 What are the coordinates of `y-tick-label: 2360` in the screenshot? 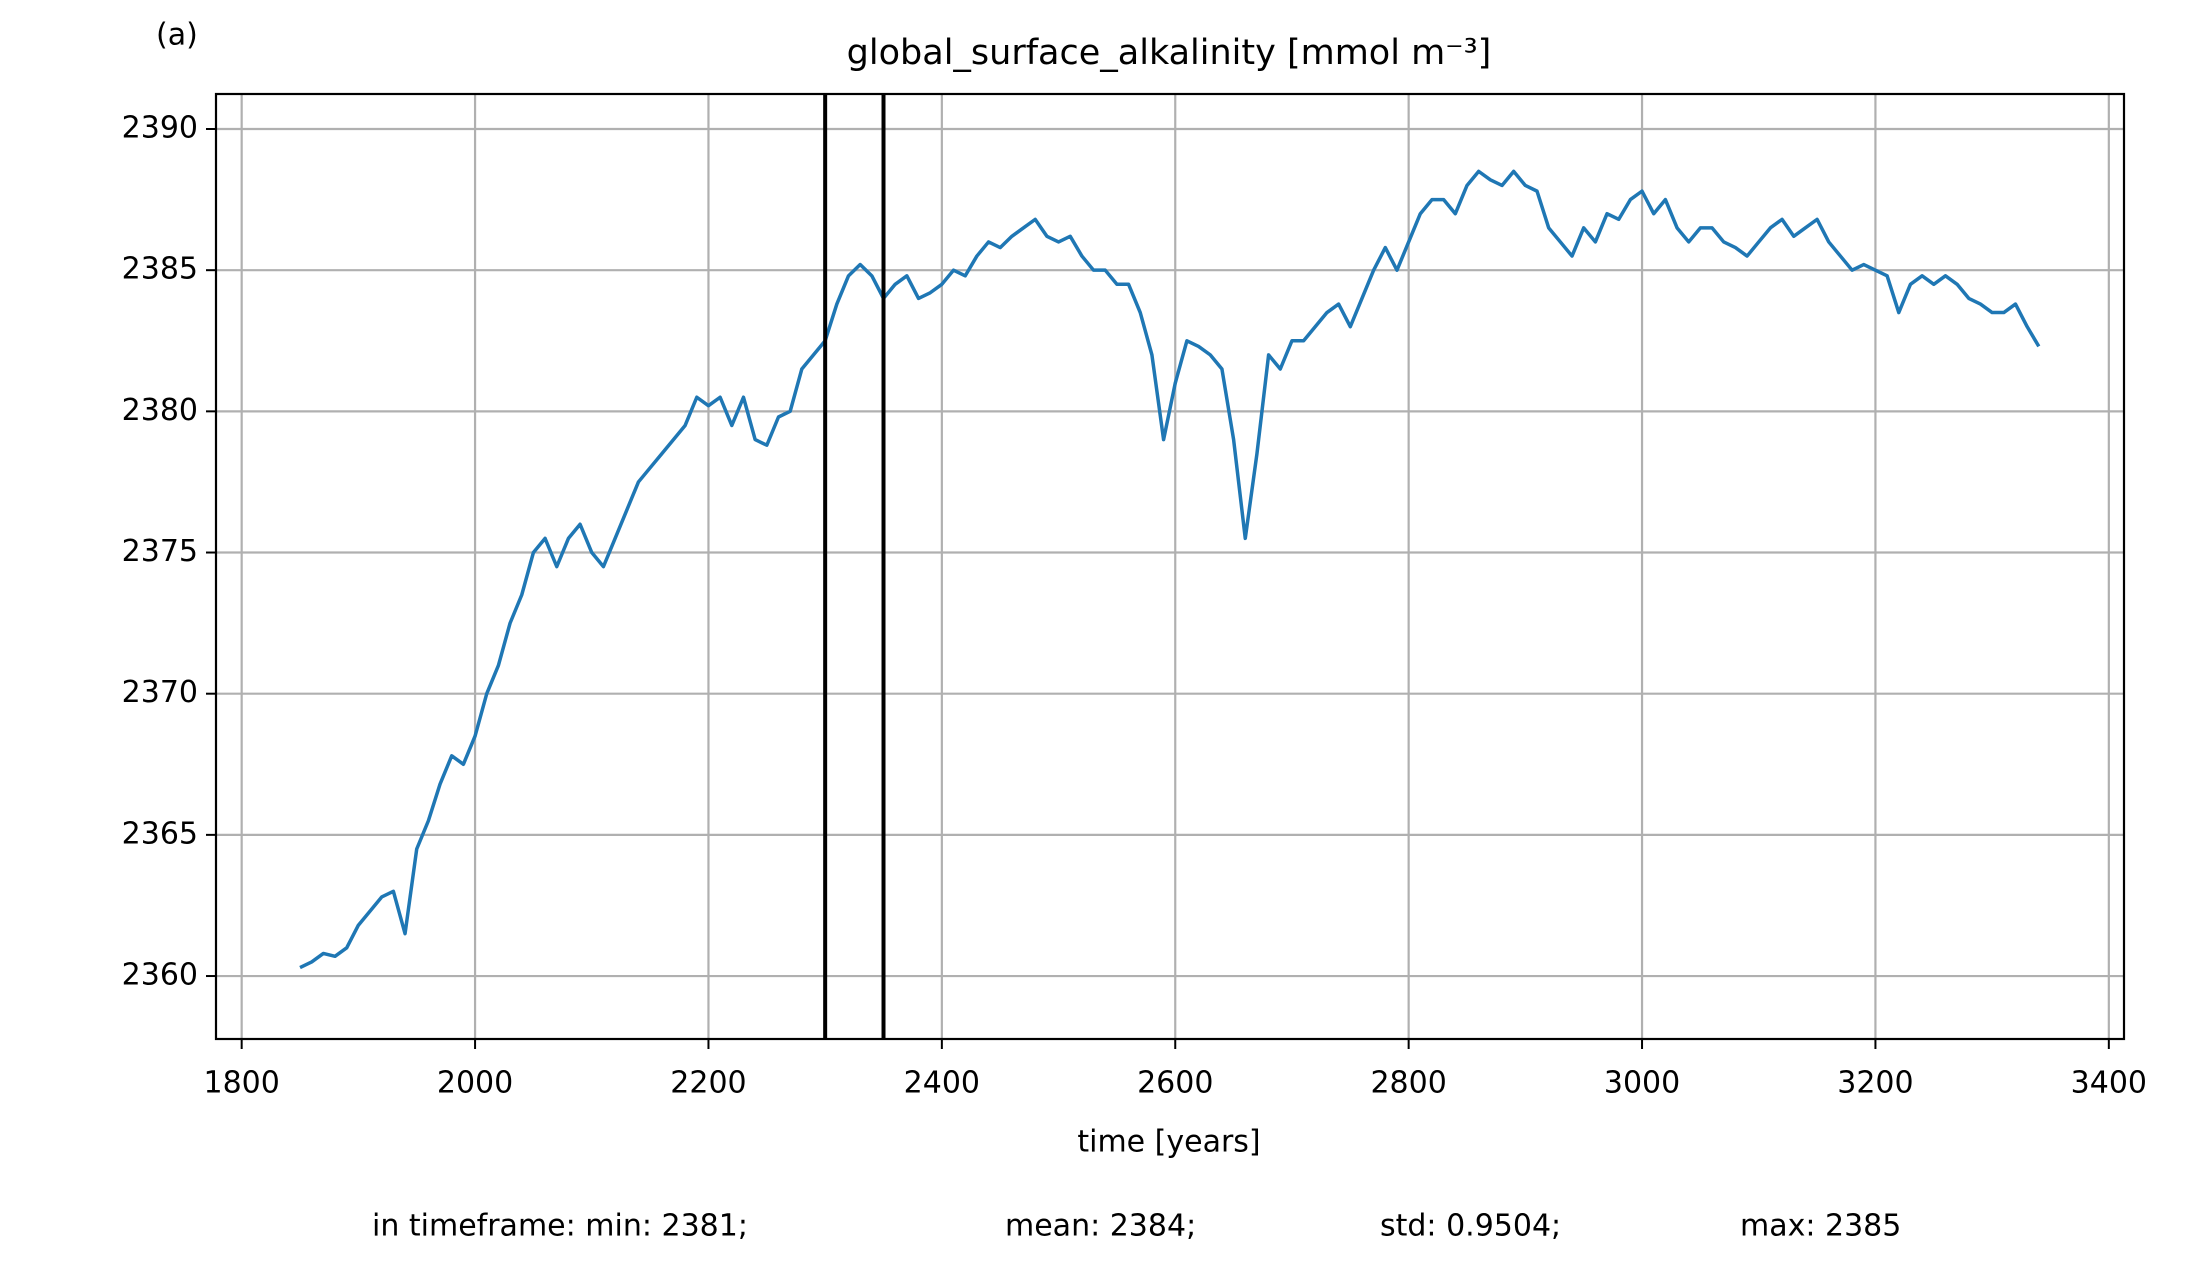 It's located at (160, 975).